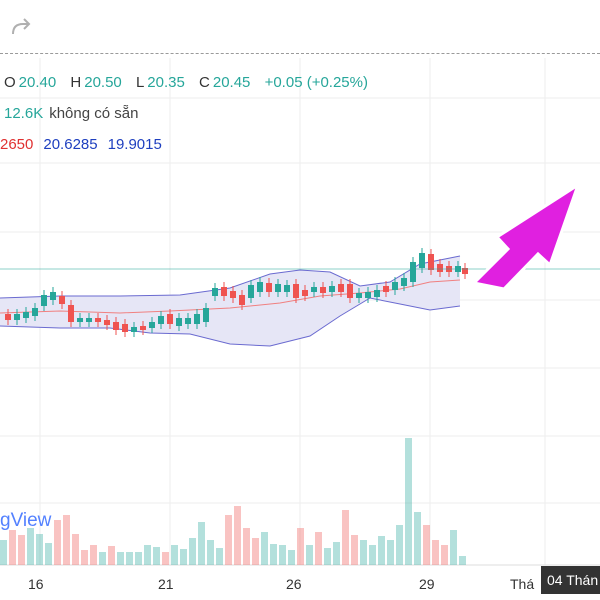 The width and height of the screenshot is (600, 600). What do you see at coordinates (300, 27) in the screenshot?
I see `toolbar` at bounding box center [300, 27].